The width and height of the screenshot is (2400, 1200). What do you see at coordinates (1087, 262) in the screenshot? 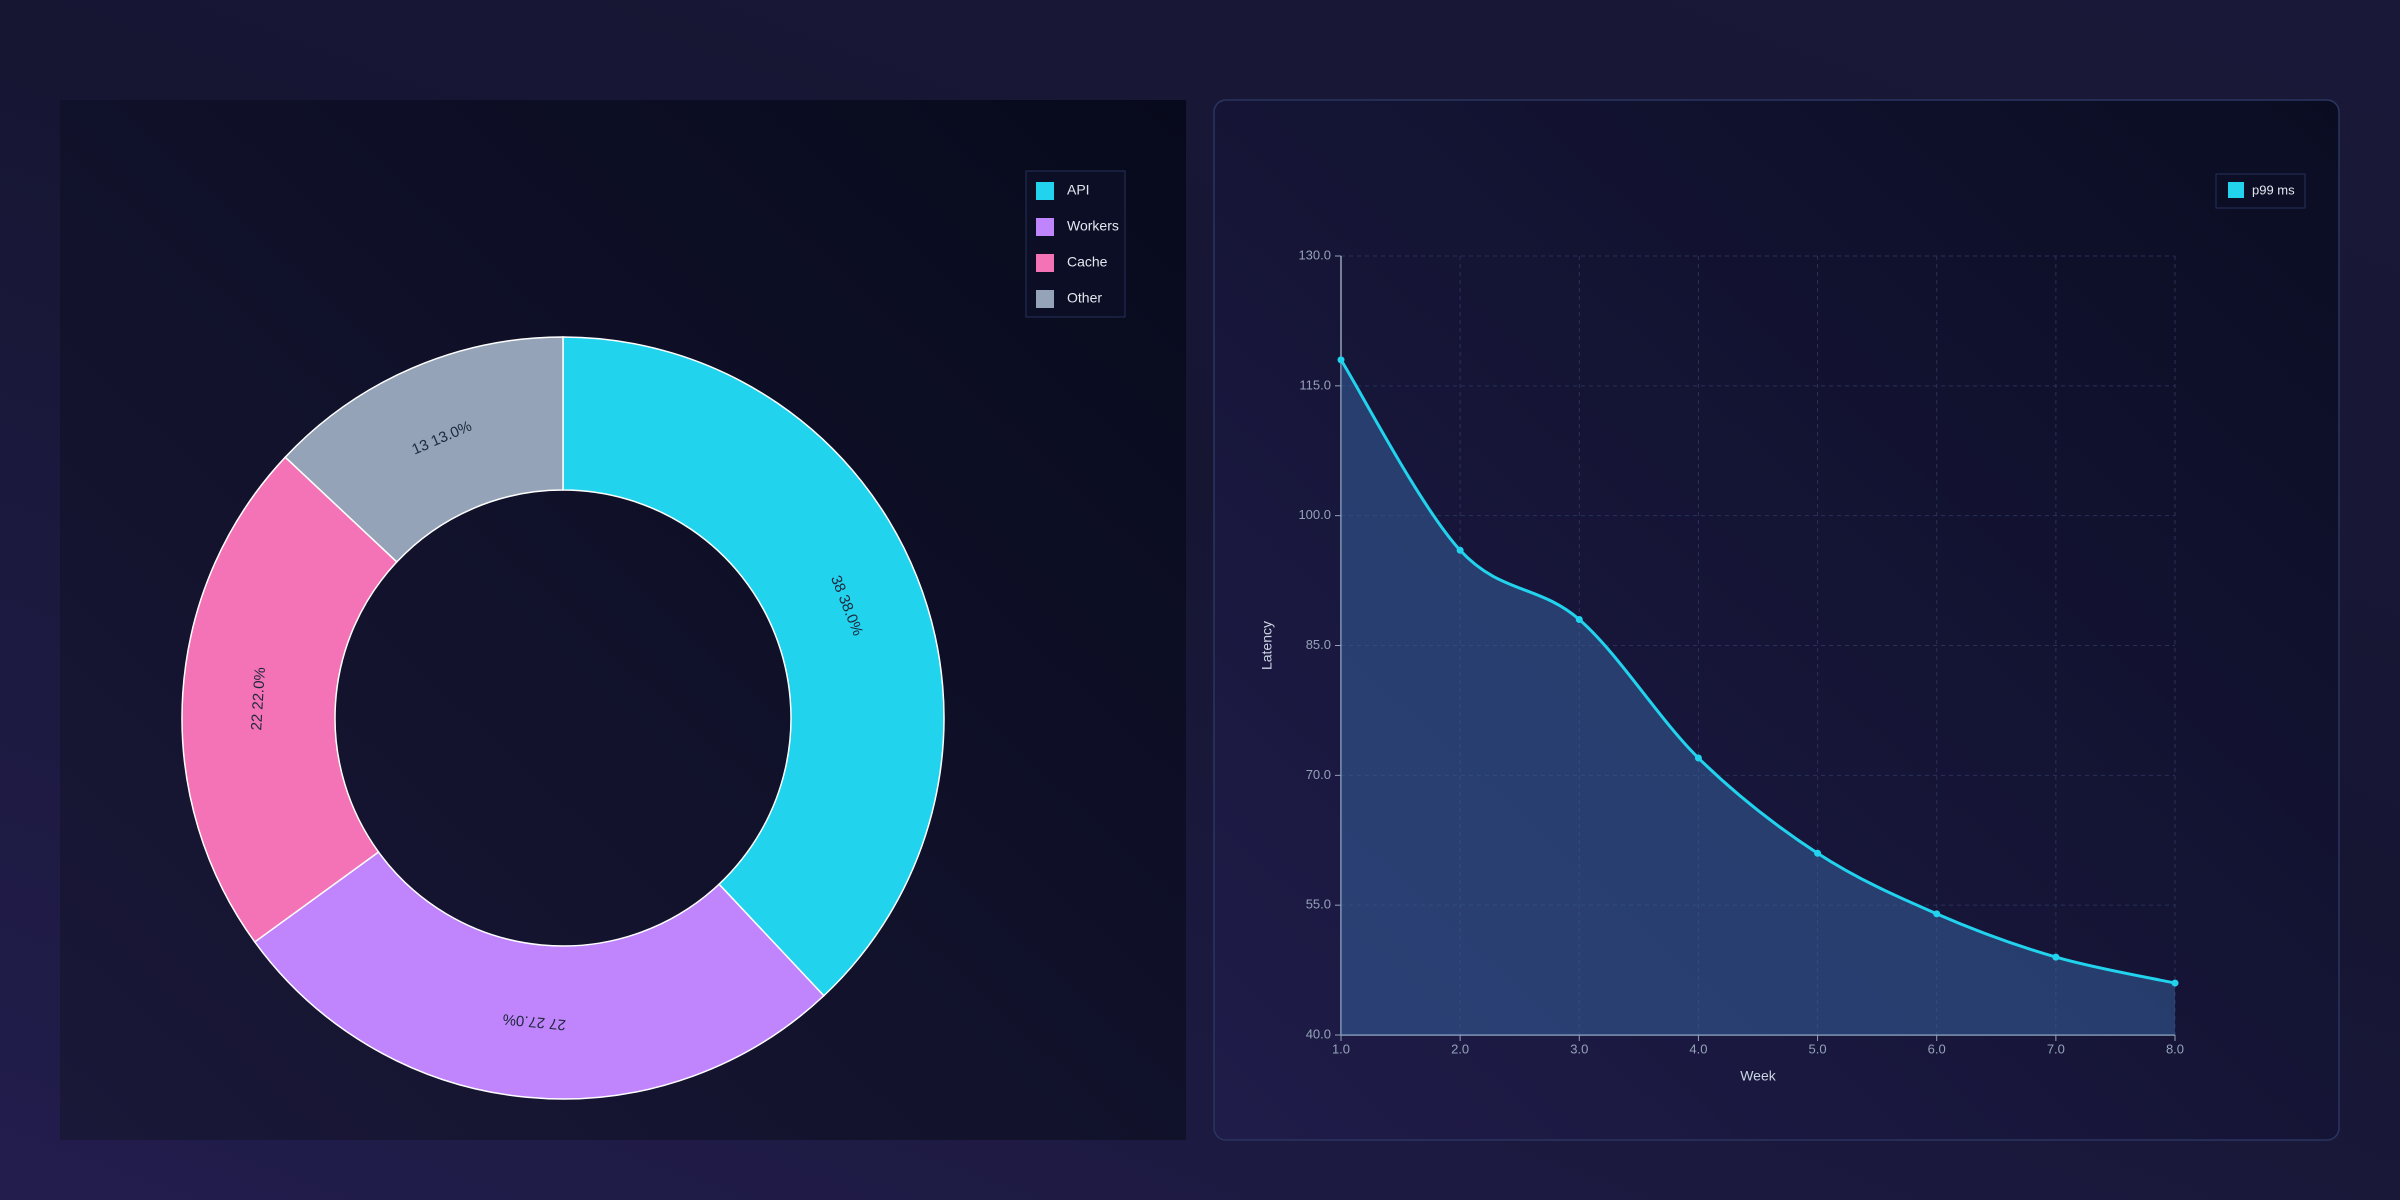
I see `legend-label: Cache` at bounding box center [1087, 262].